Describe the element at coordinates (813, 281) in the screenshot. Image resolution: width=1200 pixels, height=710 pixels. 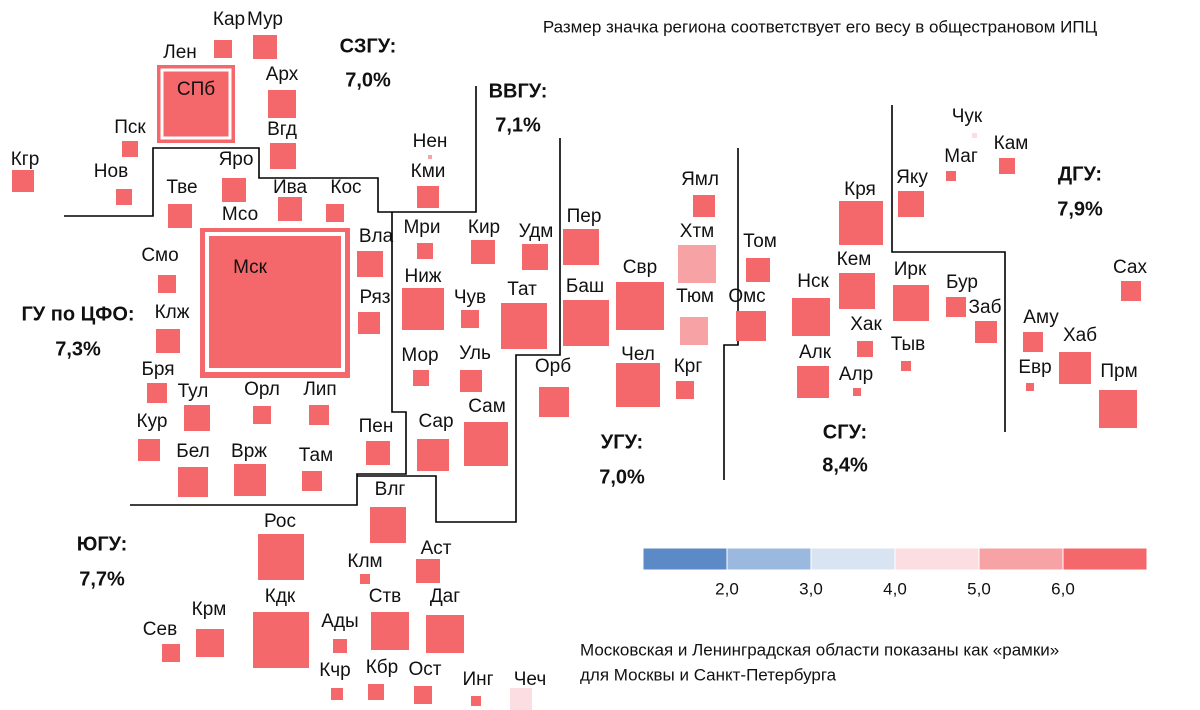
I see `region-label: Нск` at that location.